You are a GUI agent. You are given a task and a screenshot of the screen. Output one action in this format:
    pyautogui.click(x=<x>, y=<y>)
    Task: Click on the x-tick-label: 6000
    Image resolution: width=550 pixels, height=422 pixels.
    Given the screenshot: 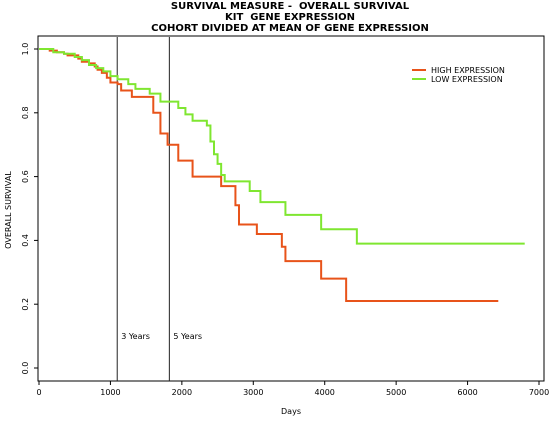 What is the action you would take?
    pyautogui.click(x=467, y=392)
    